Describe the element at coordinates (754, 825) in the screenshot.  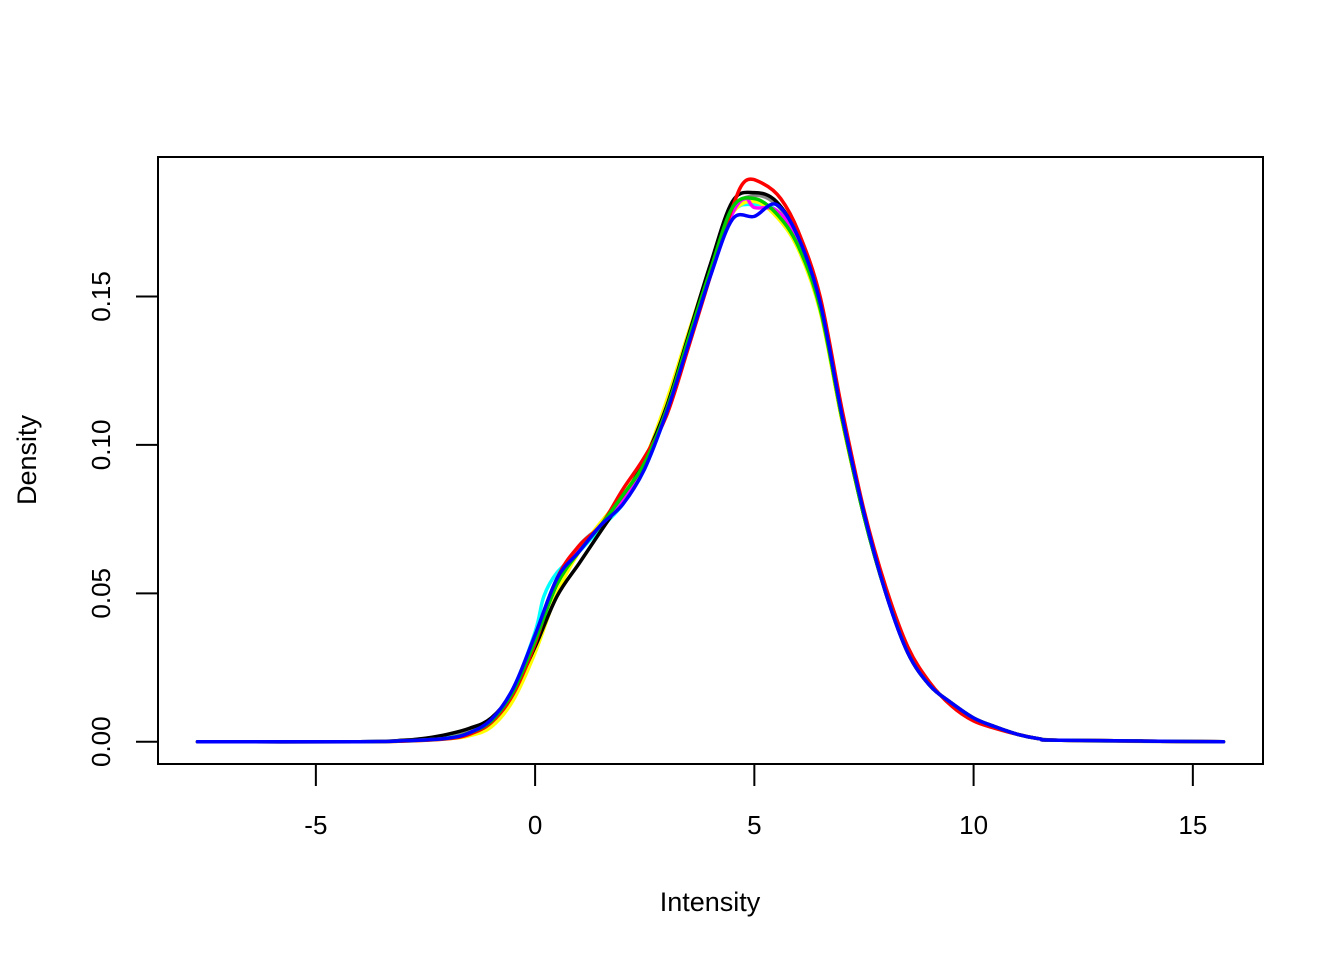
I see `x-tick-label: 5` at that location.